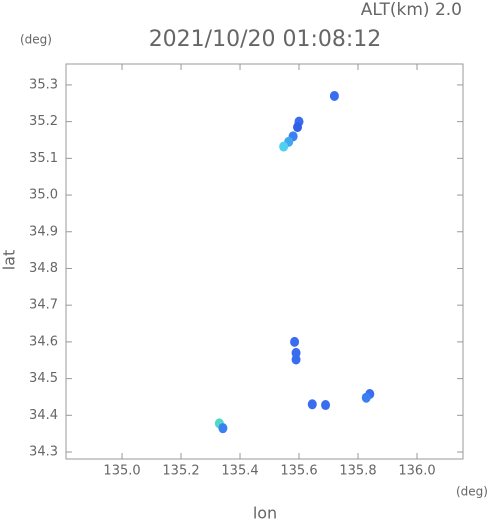 This screenshot has width=491, height=521. What do you see at coordinates (43, 195) in the screenshot?
I see `y-tick-label: 35.0` at bounding box center [43, 195].